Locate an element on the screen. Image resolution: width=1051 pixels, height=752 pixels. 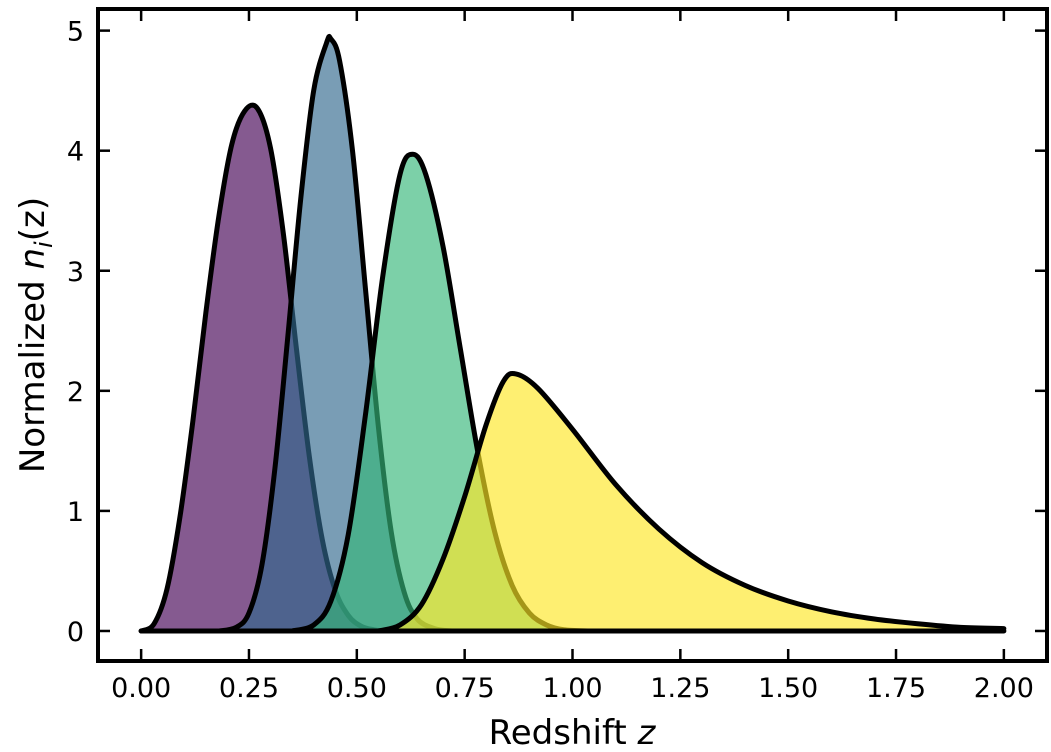
y-tick-label: 1 is located at coordinates (75, 512).